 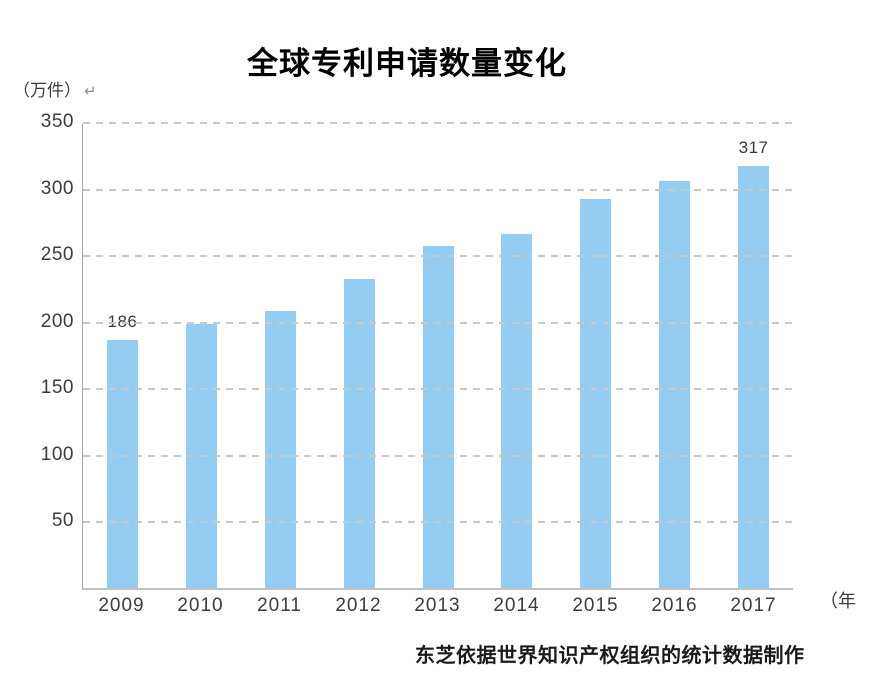 I want to click on data-label-2009: 186, so click(x=123, y=322).